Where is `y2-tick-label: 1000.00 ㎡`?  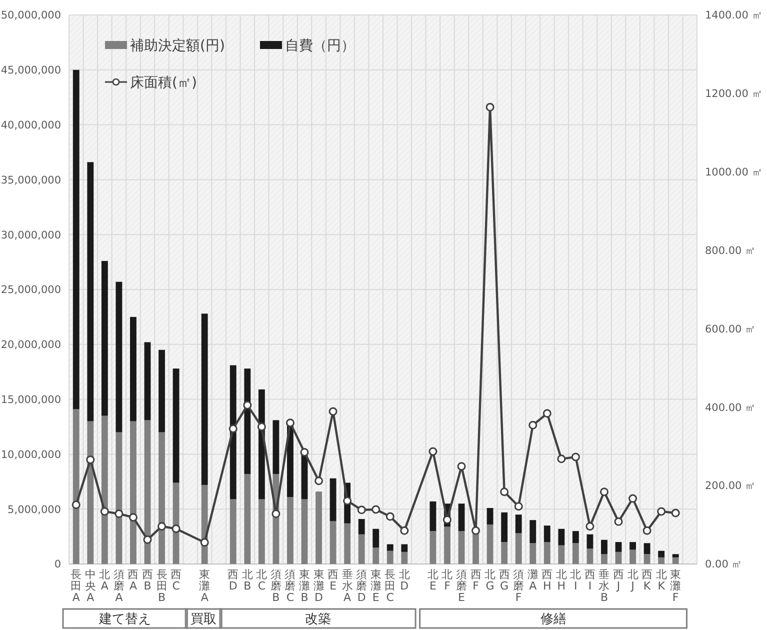
y2-tick-label: 1000.00 ㎡ is located at coordinates (734, 172).